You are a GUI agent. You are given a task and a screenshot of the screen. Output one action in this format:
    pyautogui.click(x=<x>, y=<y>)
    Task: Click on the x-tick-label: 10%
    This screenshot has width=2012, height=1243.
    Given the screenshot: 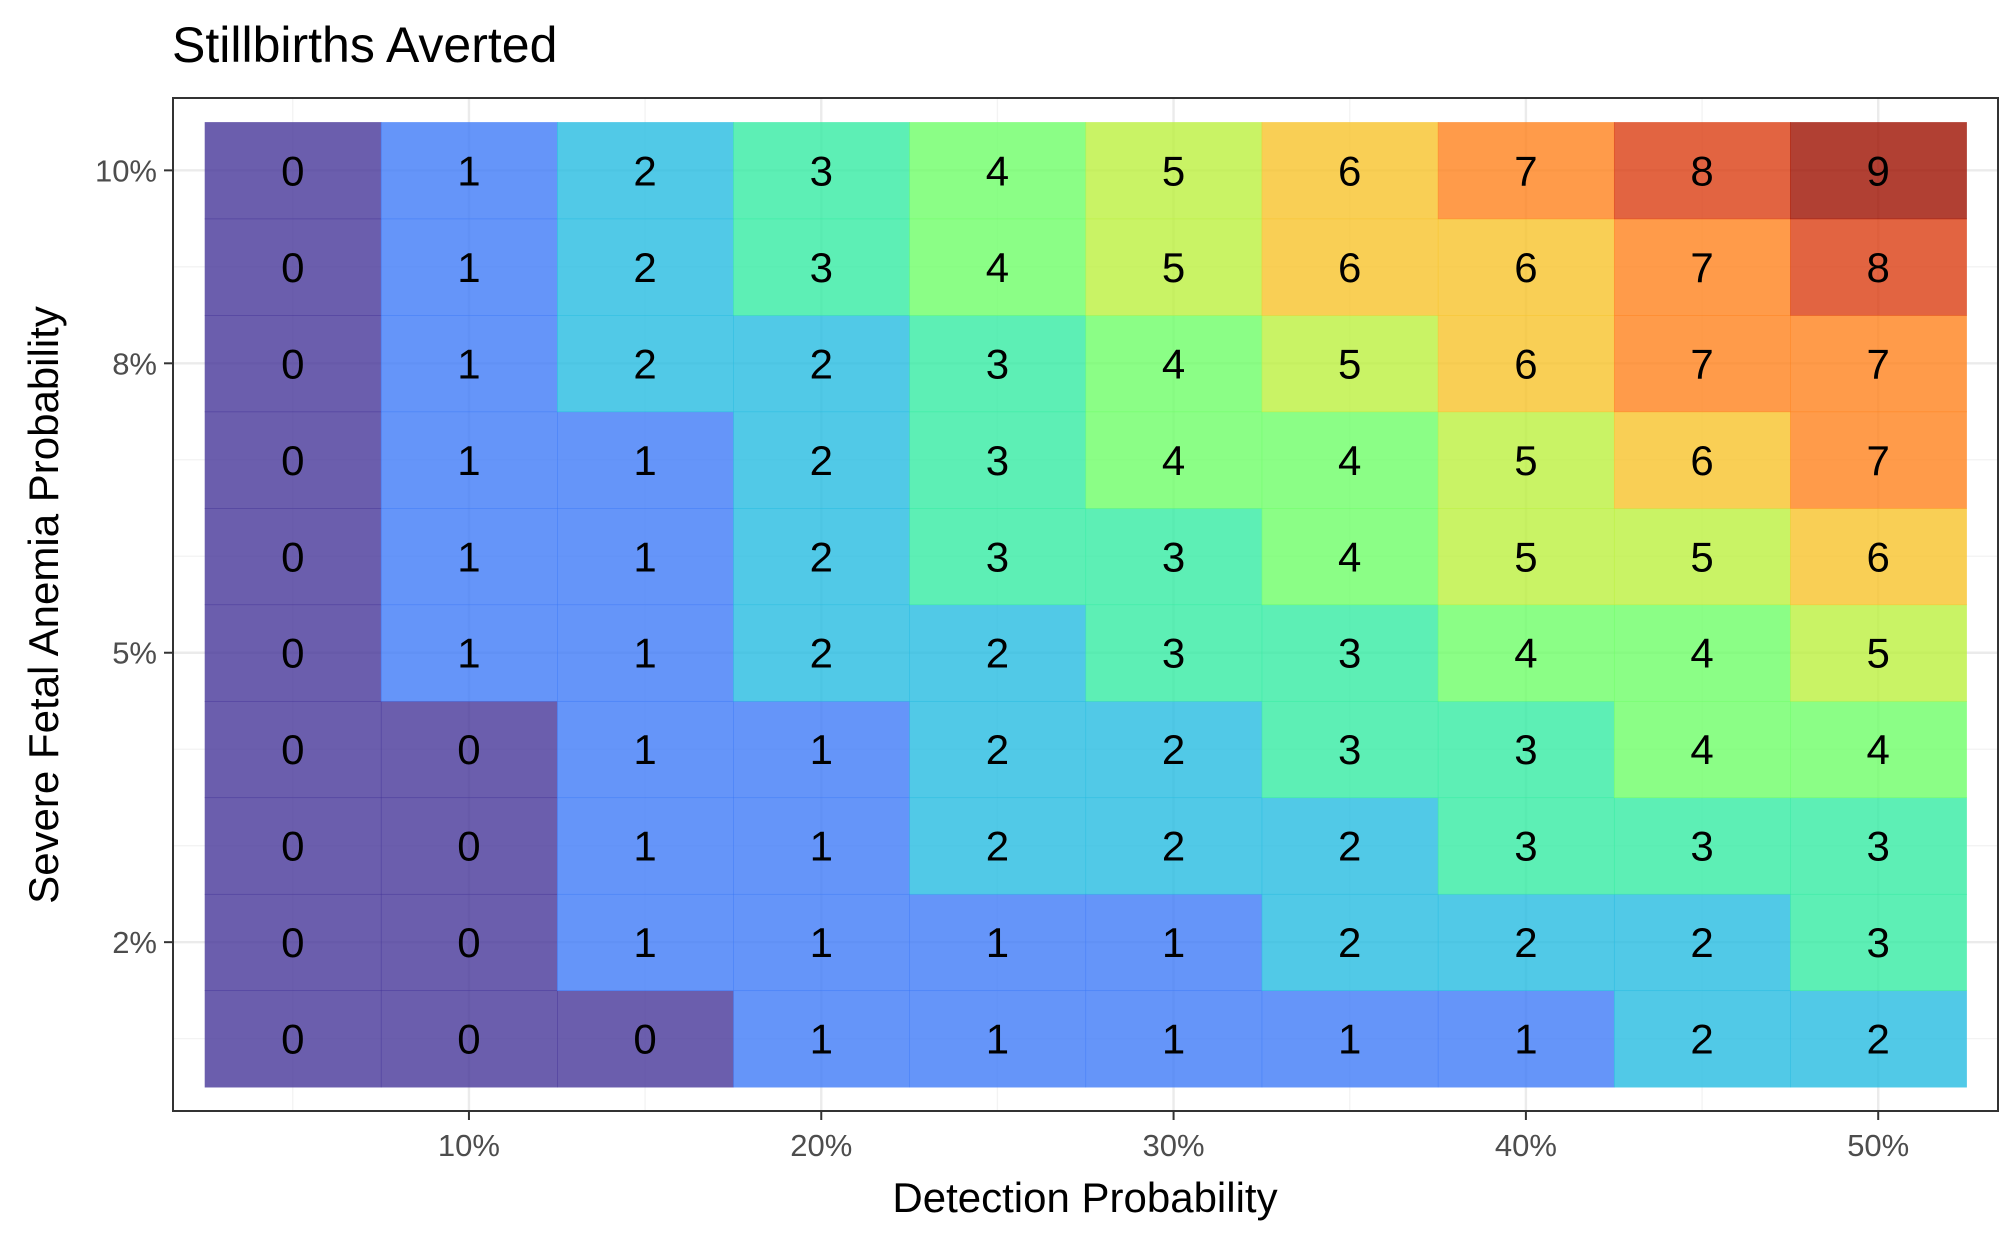 What is the action you would take?
    pyautogui.click(x=469, y=1145)
    